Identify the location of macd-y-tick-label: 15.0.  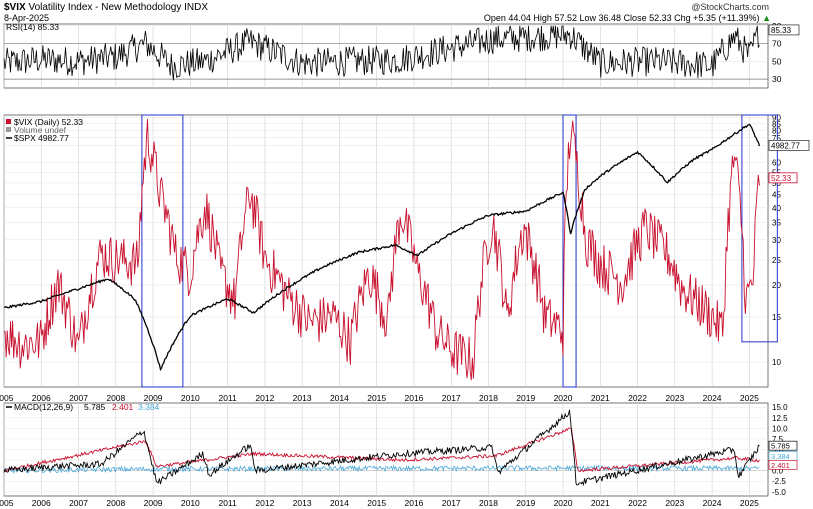
(780, 407).